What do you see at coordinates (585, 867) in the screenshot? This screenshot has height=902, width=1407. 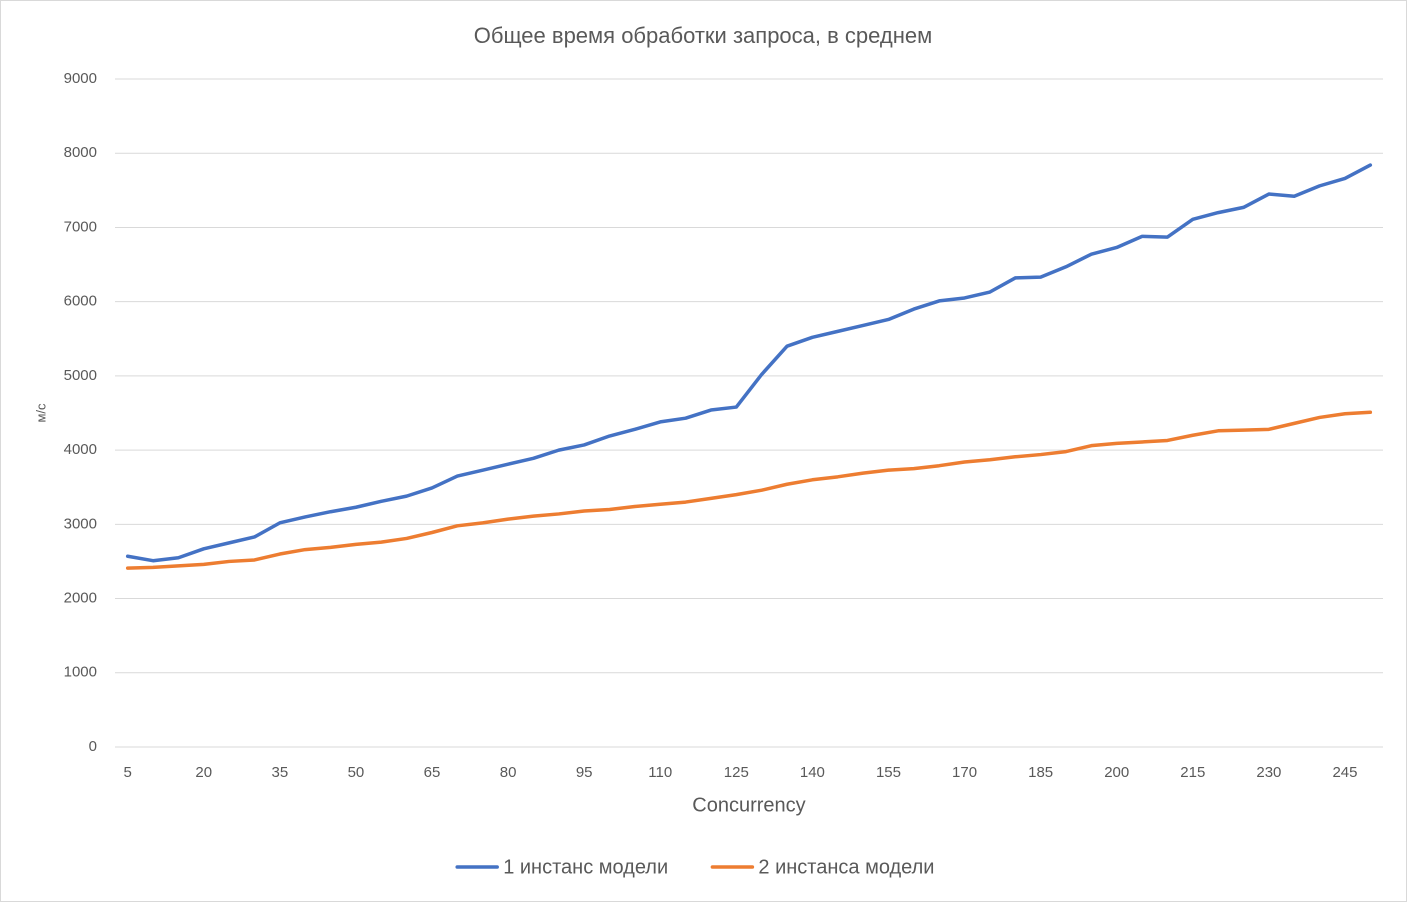 I see `legend-label: 1 инстанс модели` at bounding box center [585, 867].